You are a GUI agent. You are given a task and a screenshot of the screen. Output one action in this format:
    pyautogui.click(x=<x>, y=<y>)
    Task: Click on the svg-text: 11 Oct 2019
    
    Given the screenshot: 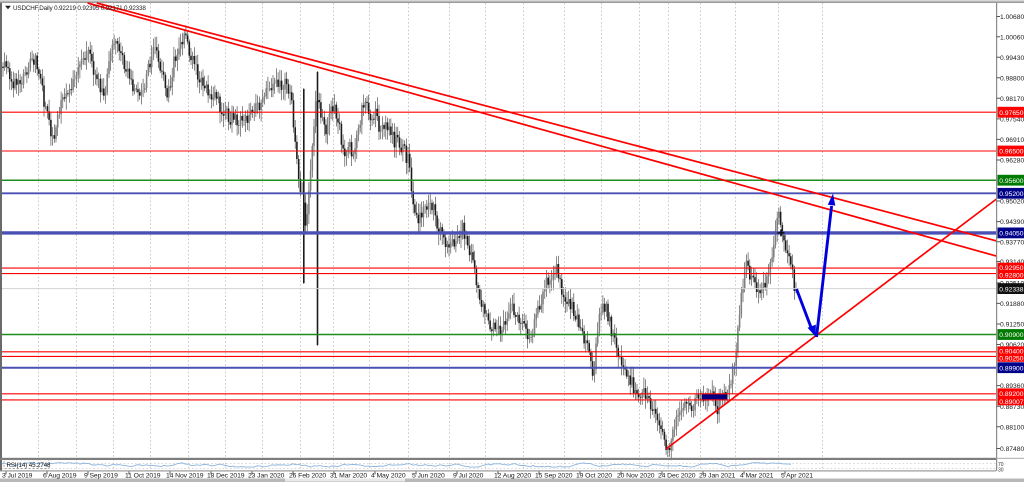 What is the action you would take?
    pyautogui.click(x=143, y=476)
    